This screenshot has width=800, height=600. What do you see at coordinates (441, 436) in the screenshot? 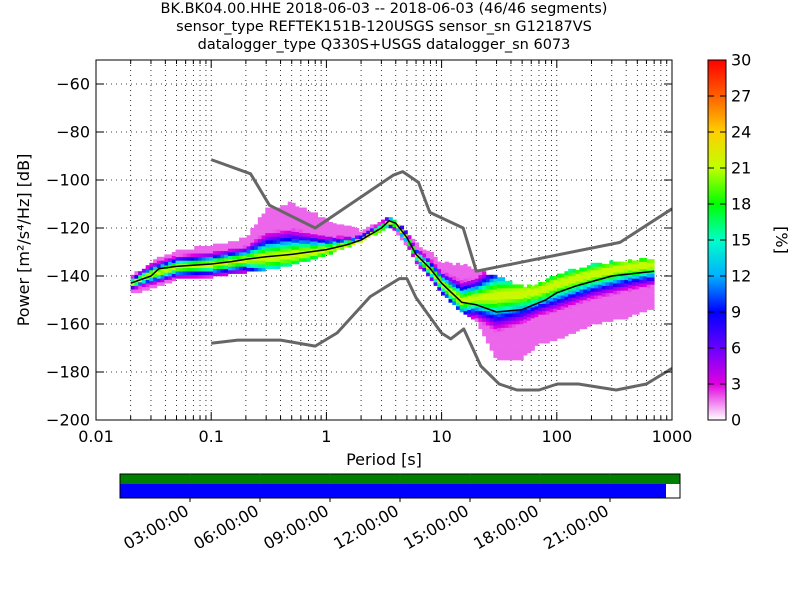
I see `x-tick-label: 10` at bounding box center [441, 436].